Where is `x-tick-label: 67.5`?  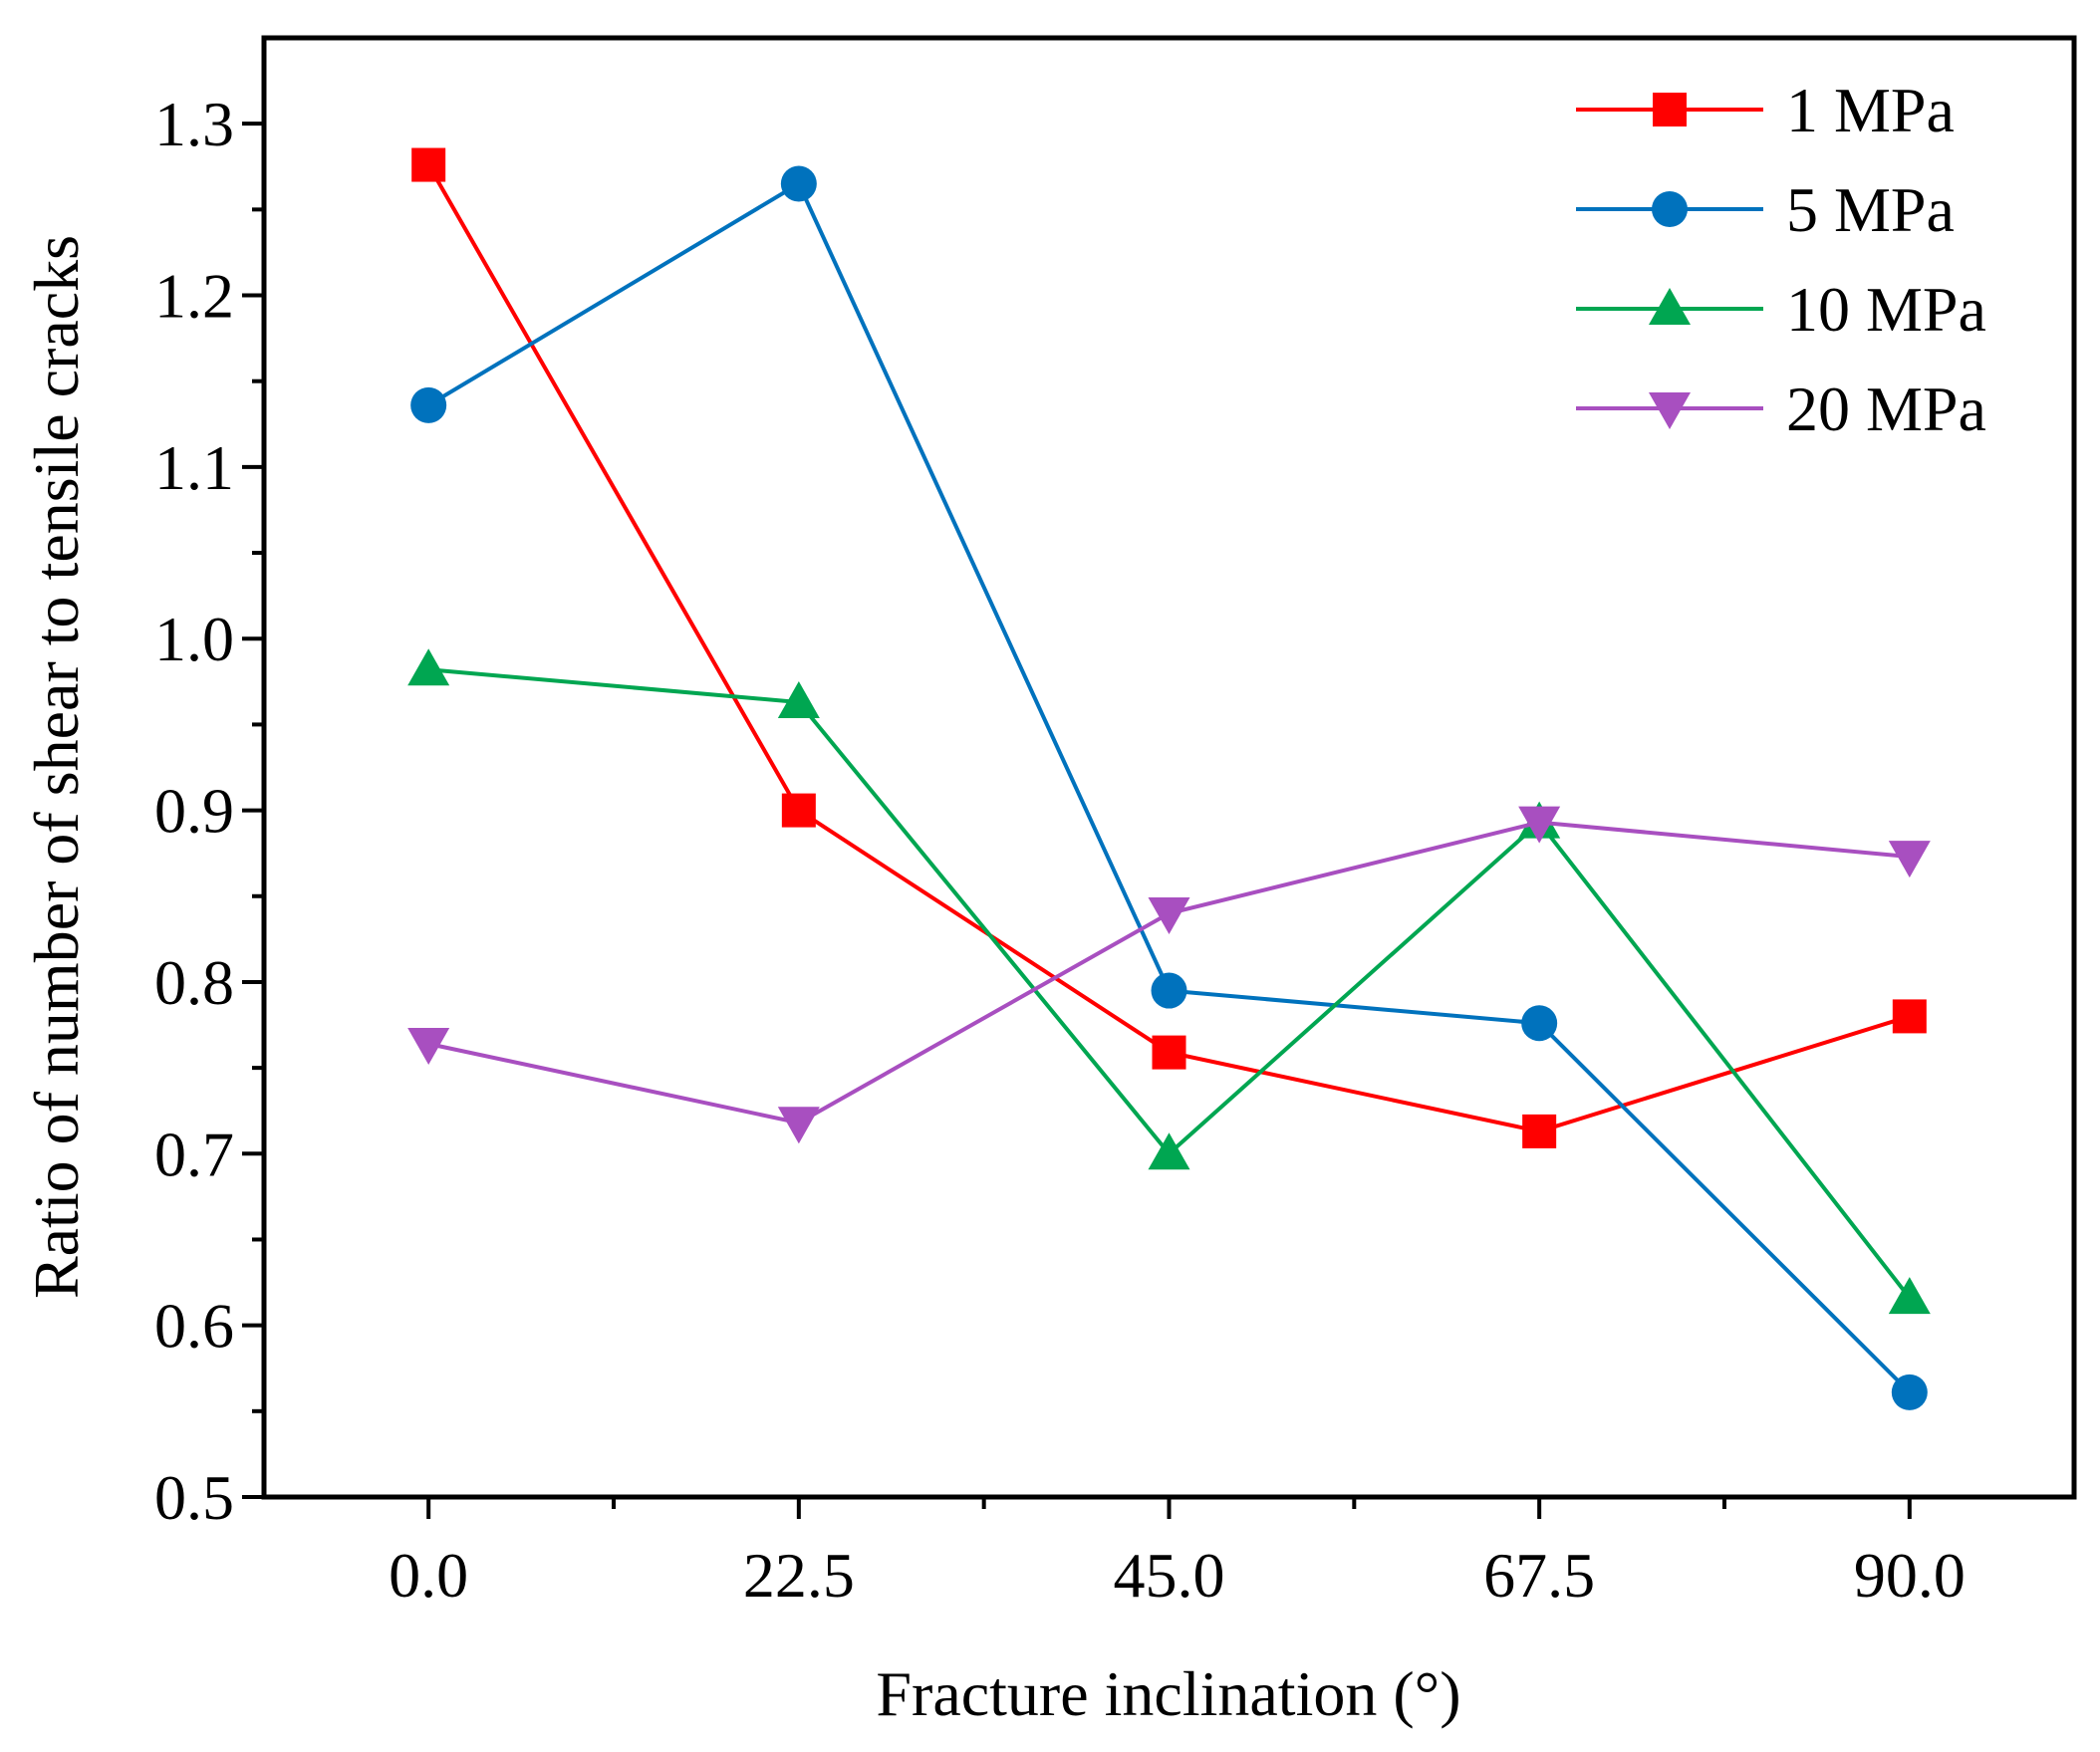
x-tick-label: 67.5 is located at coordinates (1539, 1575).